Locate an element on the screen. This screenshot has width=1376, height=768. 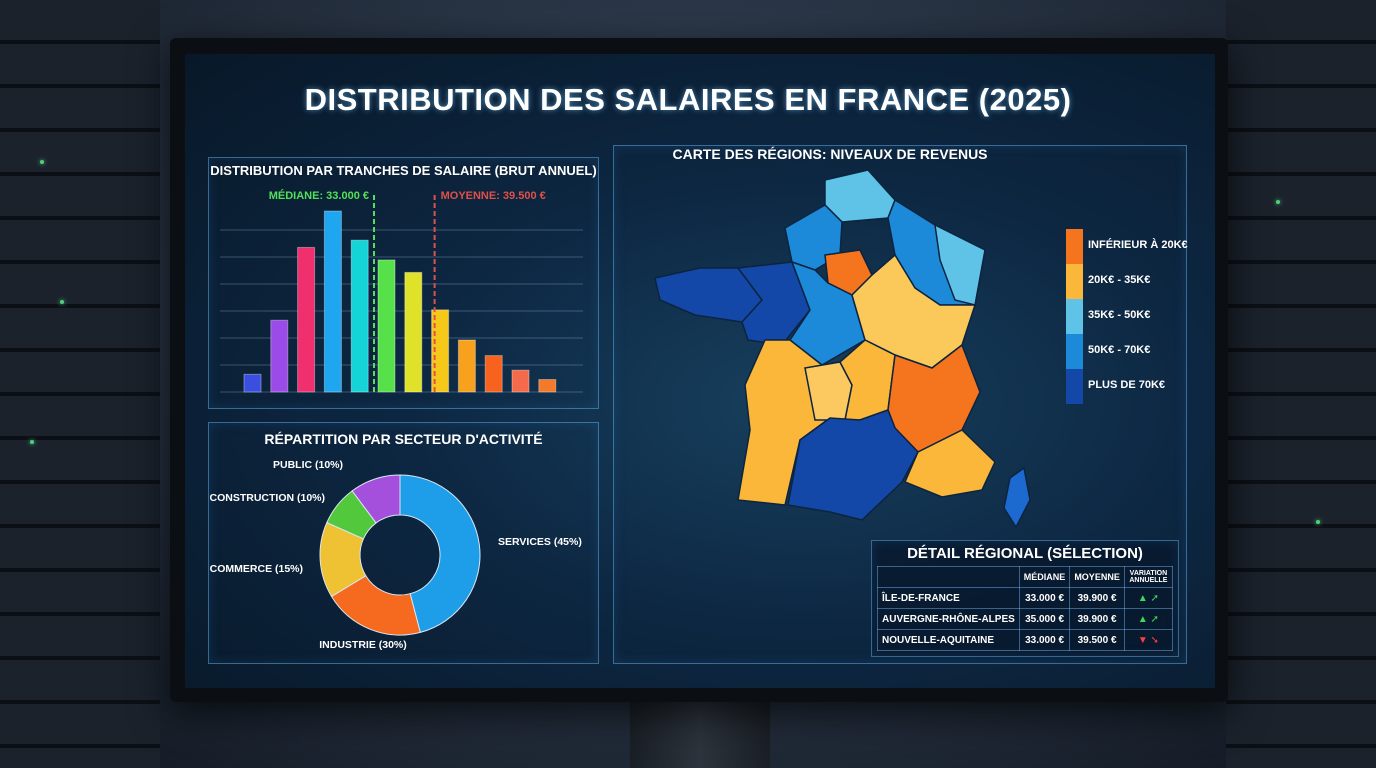
column-header: VARIATION ANNUELLE is located at coordinates (1148, 577).